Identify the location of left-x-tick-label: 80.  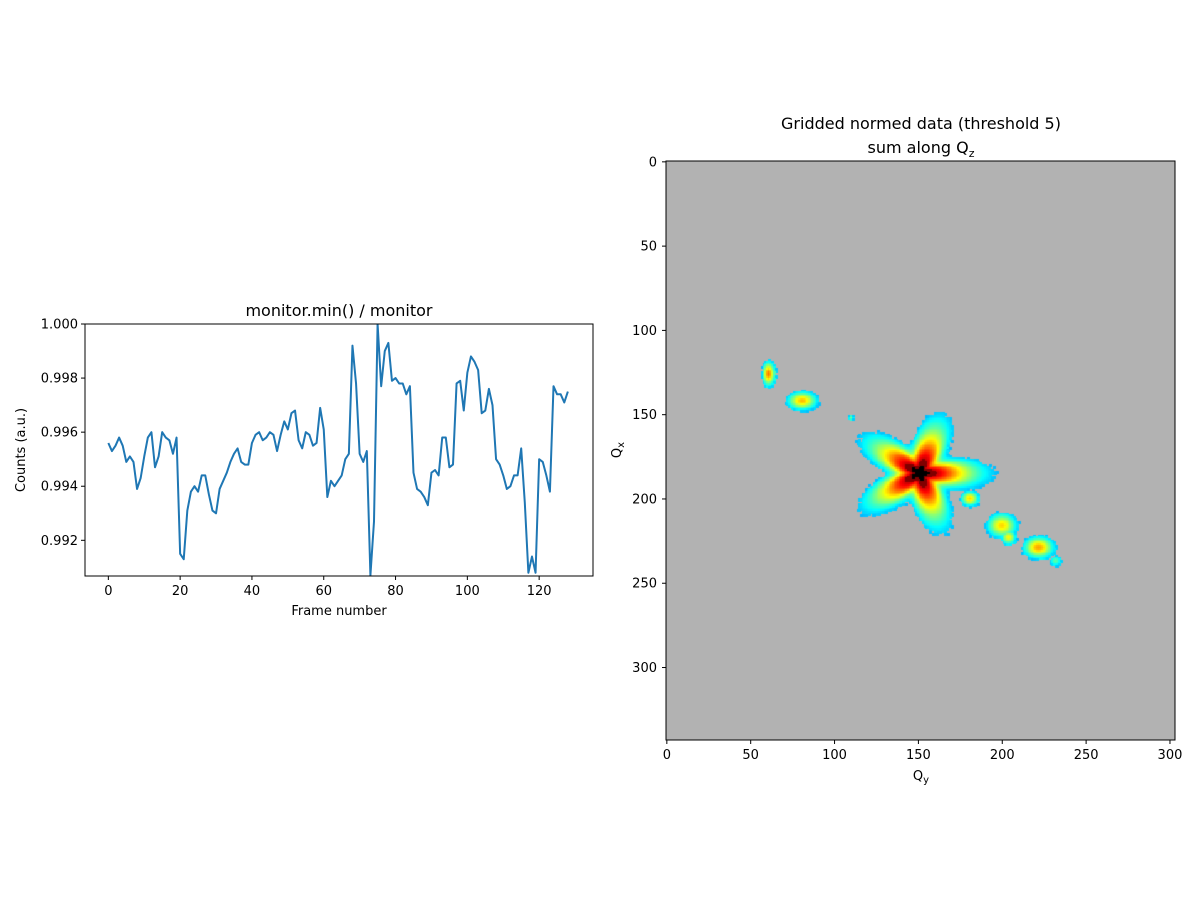
(395, 591).